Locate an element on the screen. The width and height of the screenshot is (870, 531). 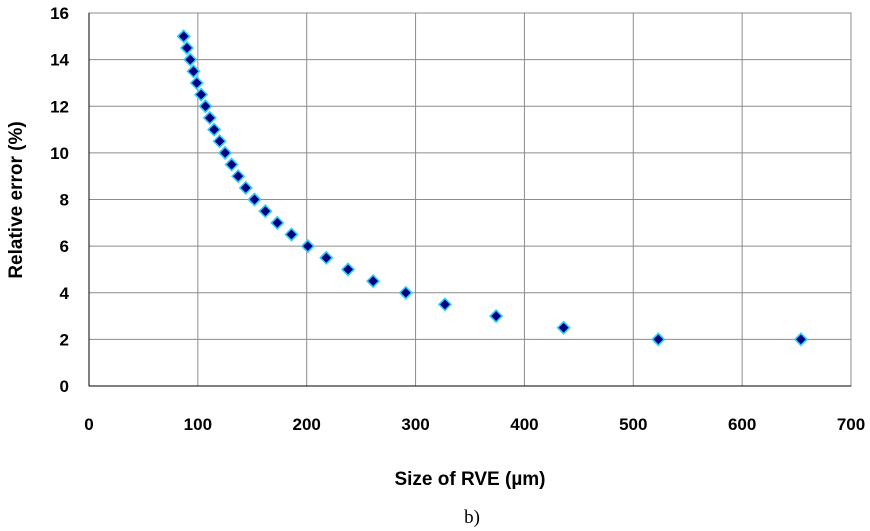
x-tick-labels: 0 100 200 300 400 500 600 700 is located at coordinates (474, 424).